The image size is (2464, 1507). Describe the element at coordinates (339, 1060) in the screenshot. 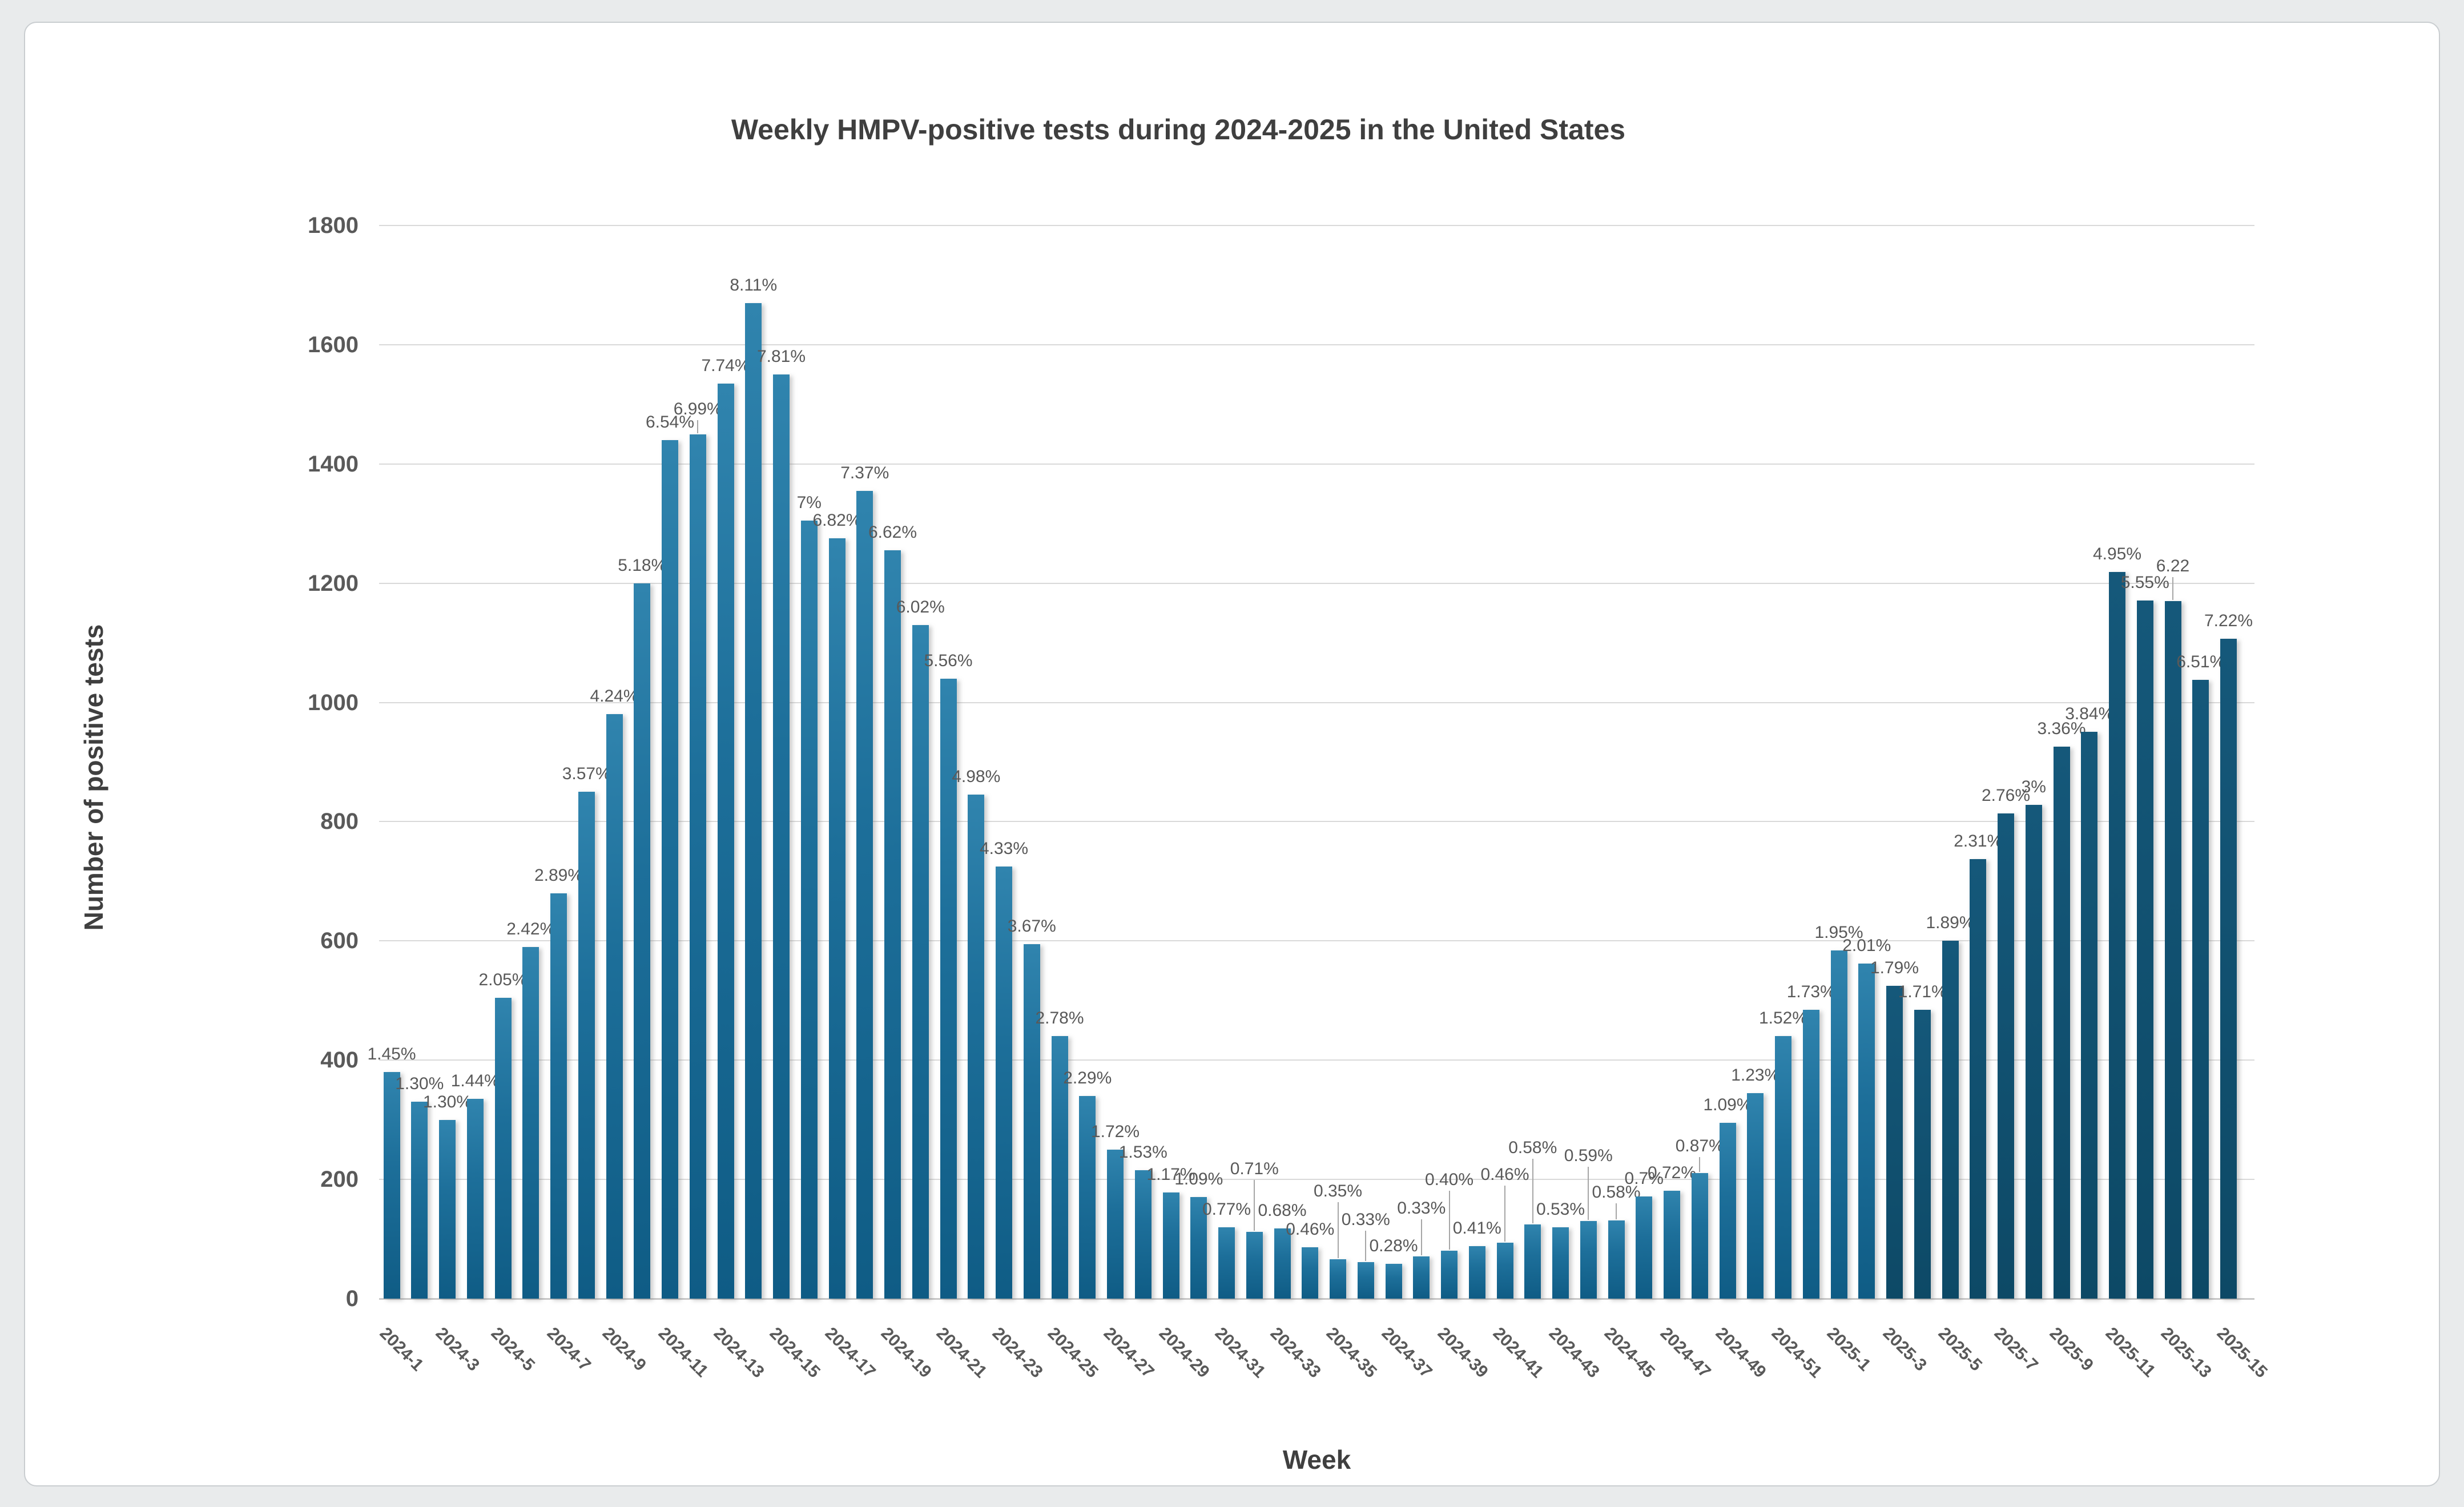

I see `y-tick-label: 400` at that location.